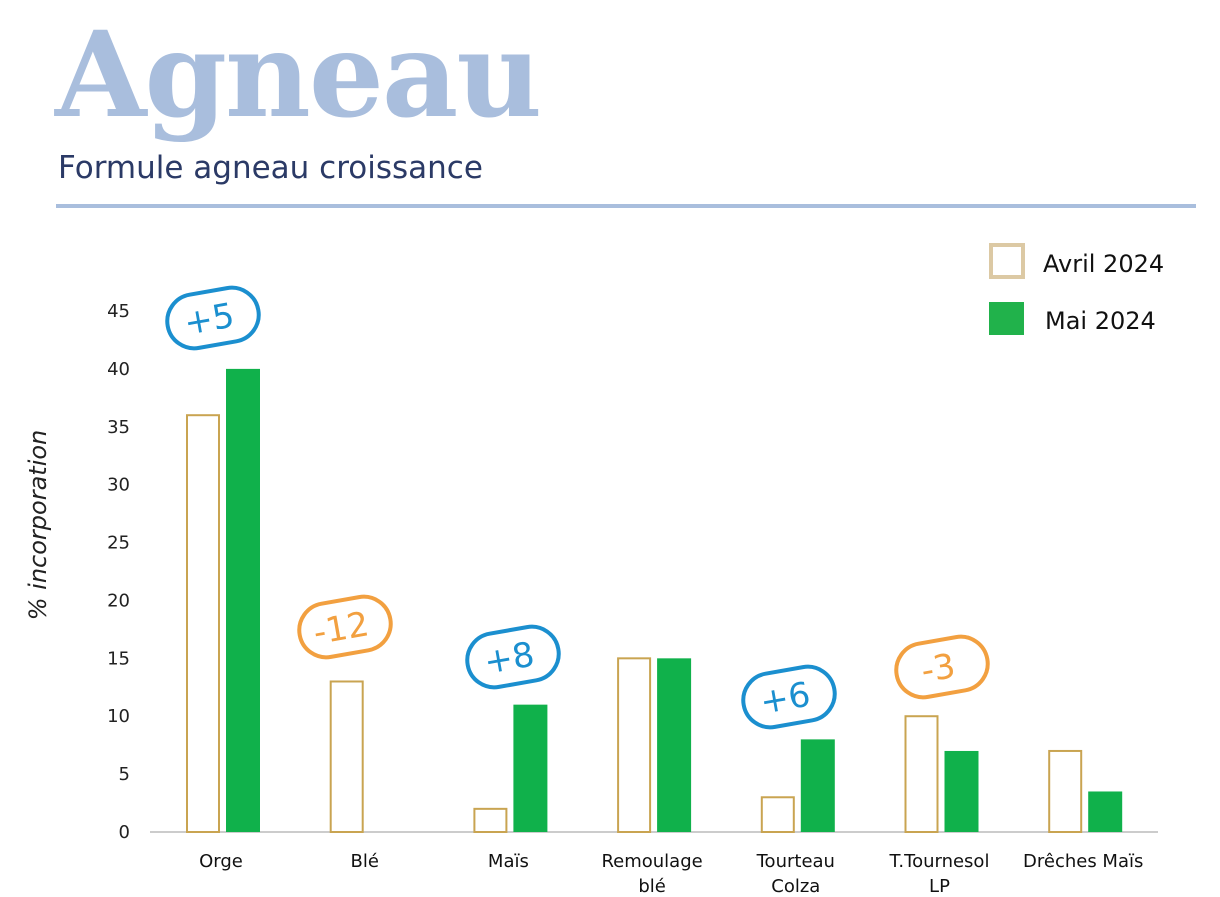 The width and height of the screenshot is (1220, 897). I want to click on legend: Avril 2024 Mai 2024, so click(1076, 289).